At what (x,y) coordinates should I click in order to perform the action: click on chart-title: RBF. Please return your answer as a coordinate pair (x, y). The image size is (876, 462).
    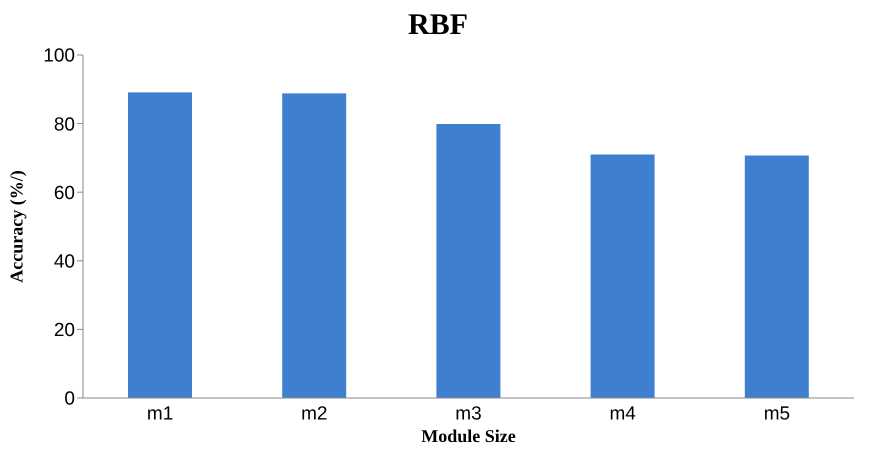
    Looking at the image, I should click on (438, 25).